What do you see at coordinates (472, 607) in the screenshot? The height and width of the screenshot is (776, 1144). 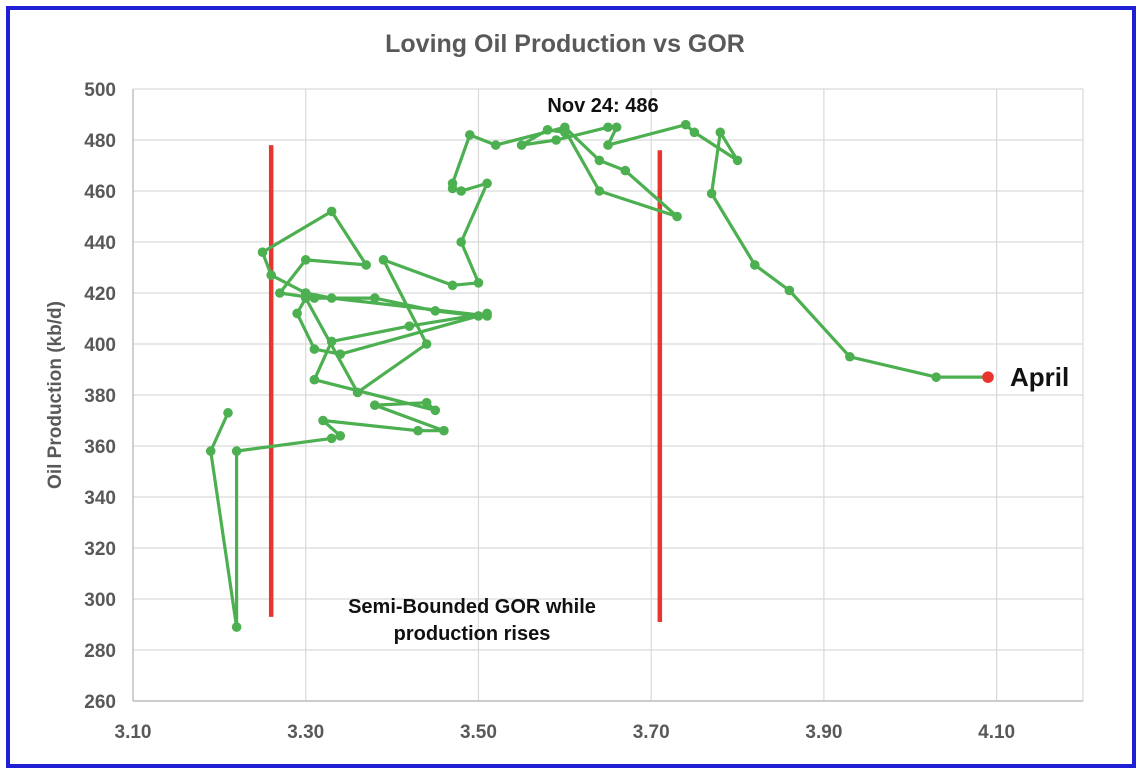 I see `note-annotation-line1: Semi-Bounded GOR while` at bounding box center [472, 607].